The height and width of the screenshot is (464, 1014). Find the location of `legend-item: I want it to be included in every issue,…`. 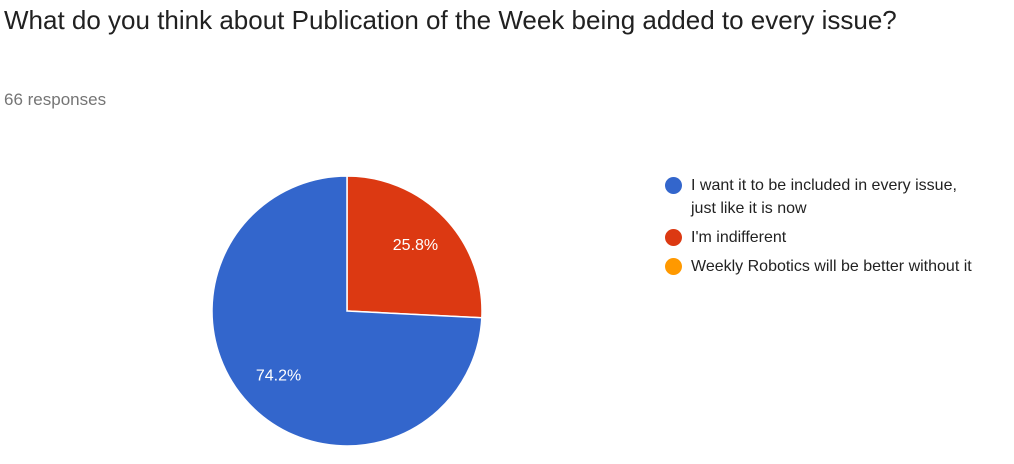

legend-item: I want it to be included in every issue,… is located at coordinates (824, 197).